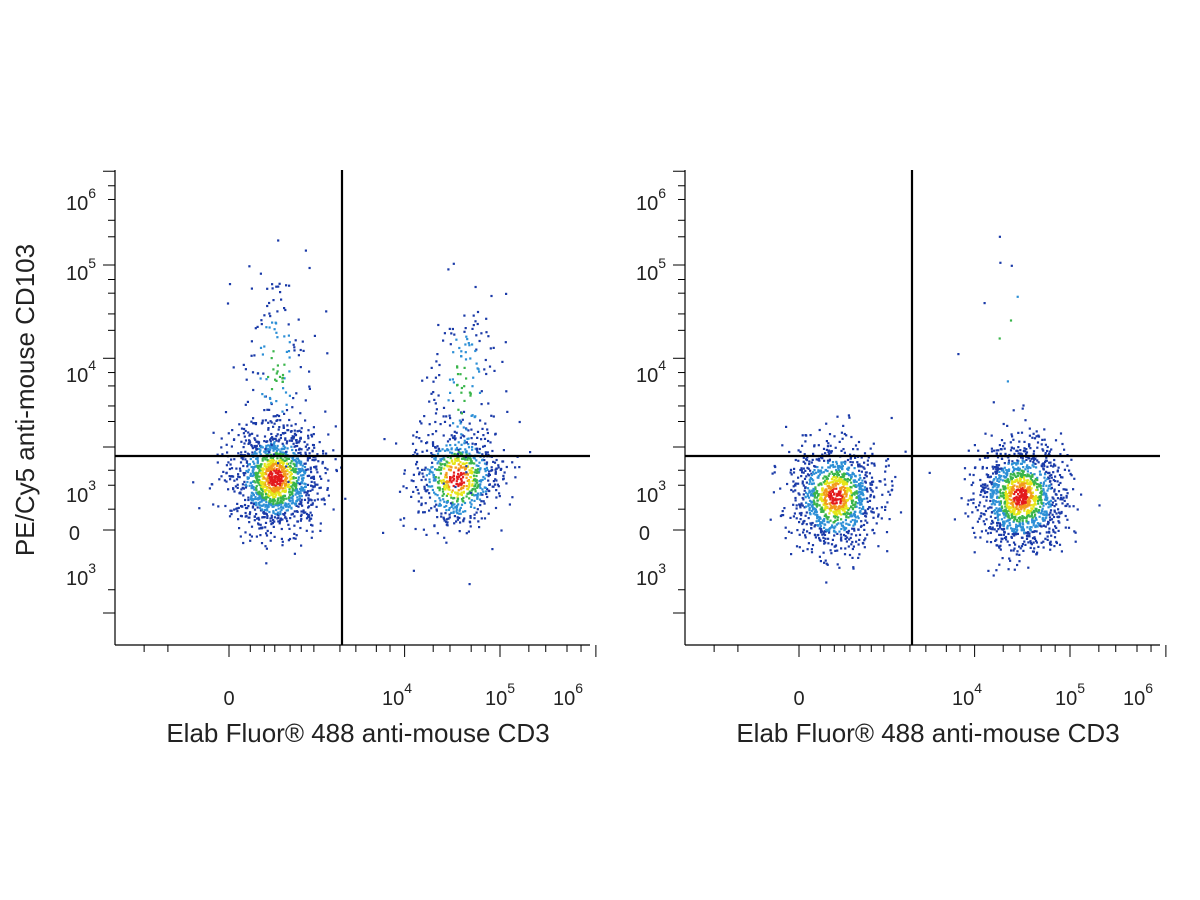 The height and width of the screenshot is (900, 1200). What do you see at coordinates (397, 695) in the screenshot?
I see `x-tick-label: 104` at bounding box center [397, 695].